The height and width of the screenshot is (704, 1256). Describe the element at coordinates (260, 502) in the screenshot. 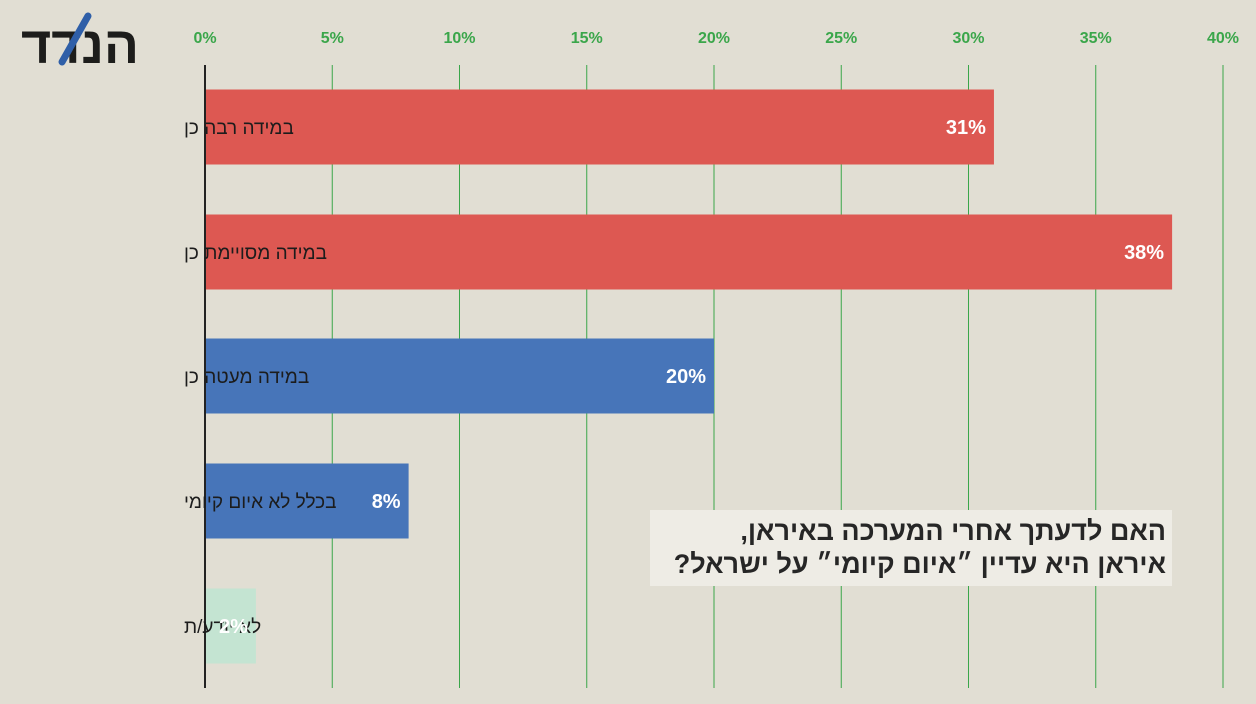

I see `category-label: בכלל לא איום קיומי` at that location.